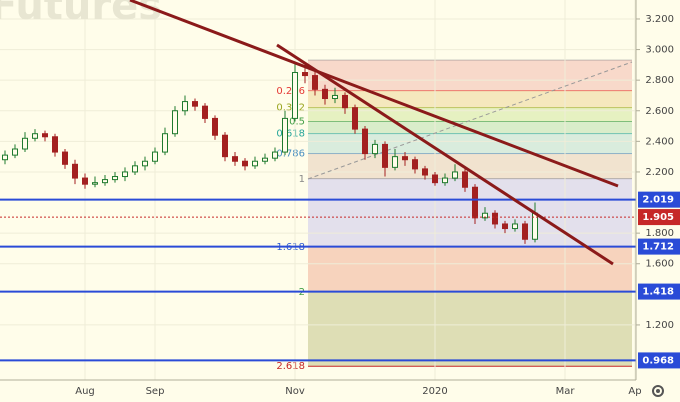 The image size is (680, 402). What do you see at coordinates (659, 264) in the screenshot?
I see `y-tick-label: 1.600` at bounding box center [659, 264].